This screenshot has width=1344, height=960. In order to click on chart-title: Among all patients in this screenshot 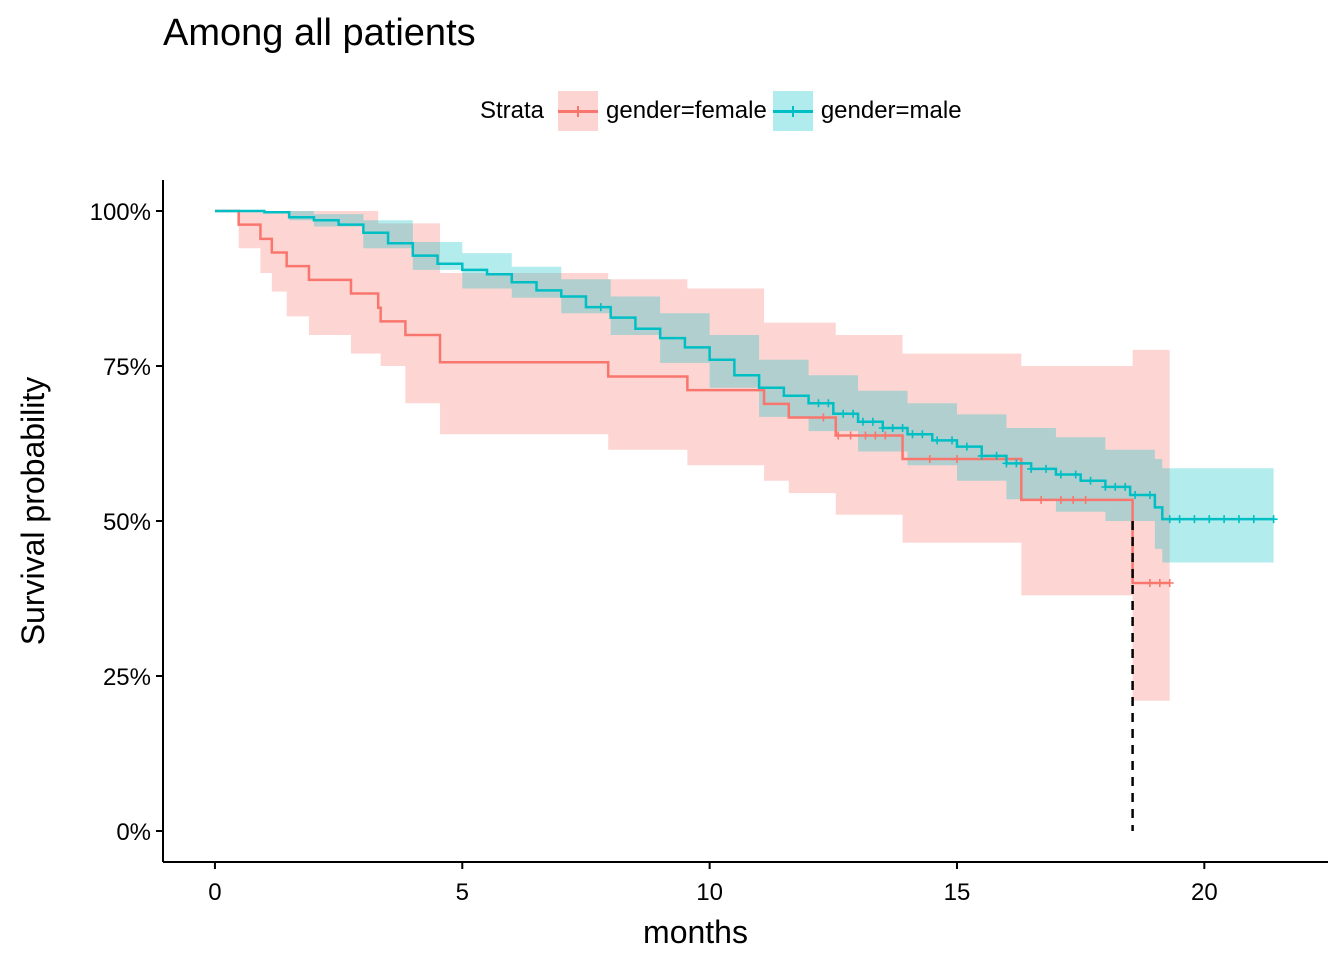, I will do `click(319, 33)`.